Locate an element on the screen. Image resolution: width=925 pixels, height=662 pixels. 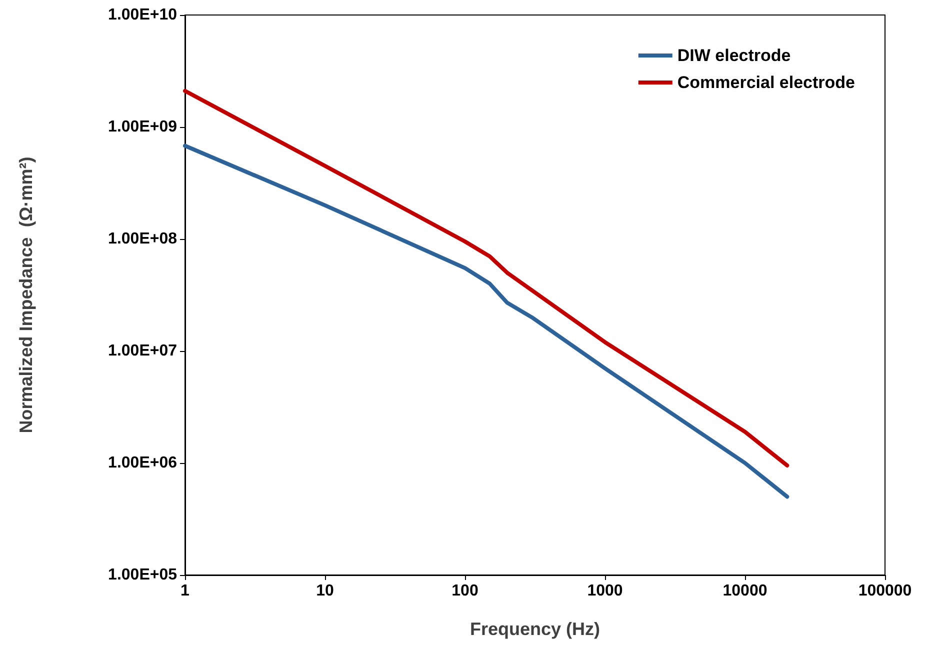
y-tick-label: 1.00E+05 is located at coordinates (143, 575).